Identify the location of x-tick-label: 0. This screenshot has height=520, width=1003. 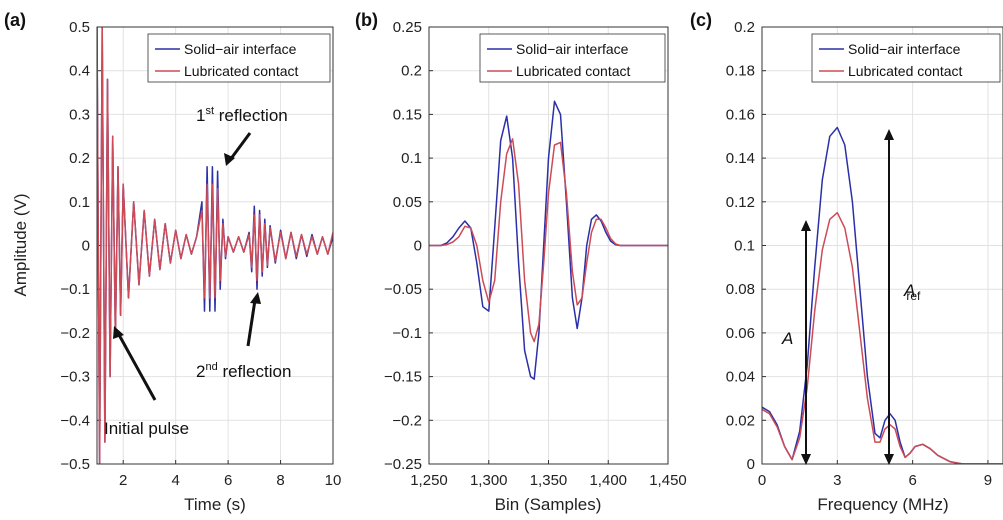
(762, 480).